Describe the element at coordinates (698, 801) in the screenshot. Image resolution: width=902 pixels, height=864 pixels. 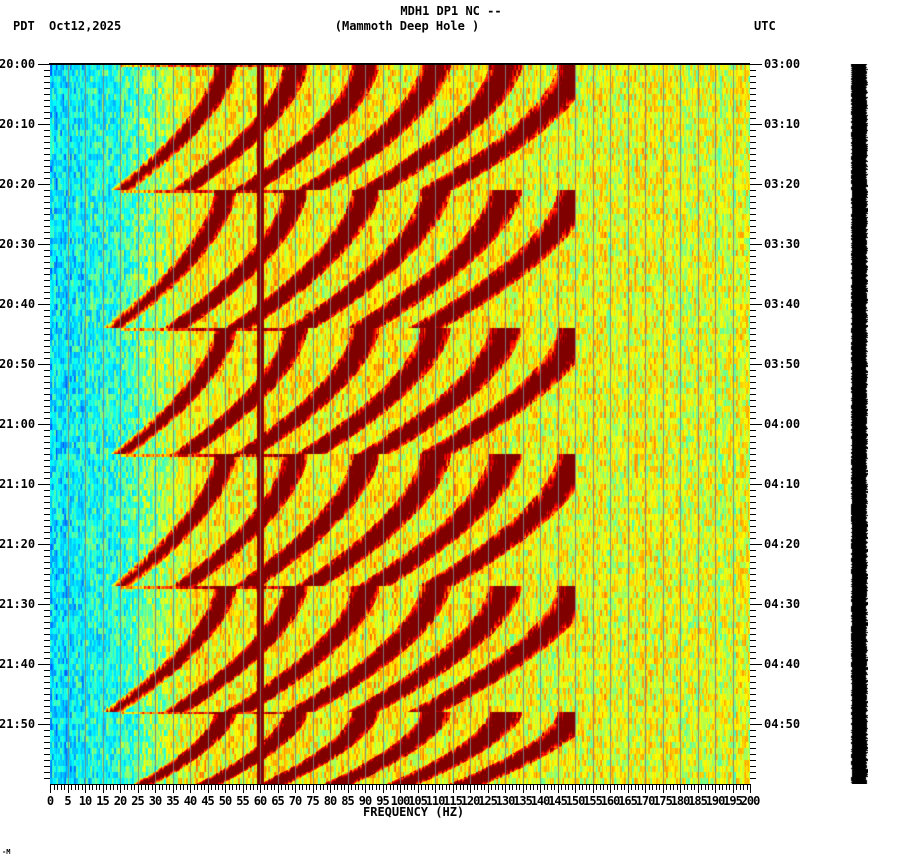
I see `x-tick-label: 185` at that location.